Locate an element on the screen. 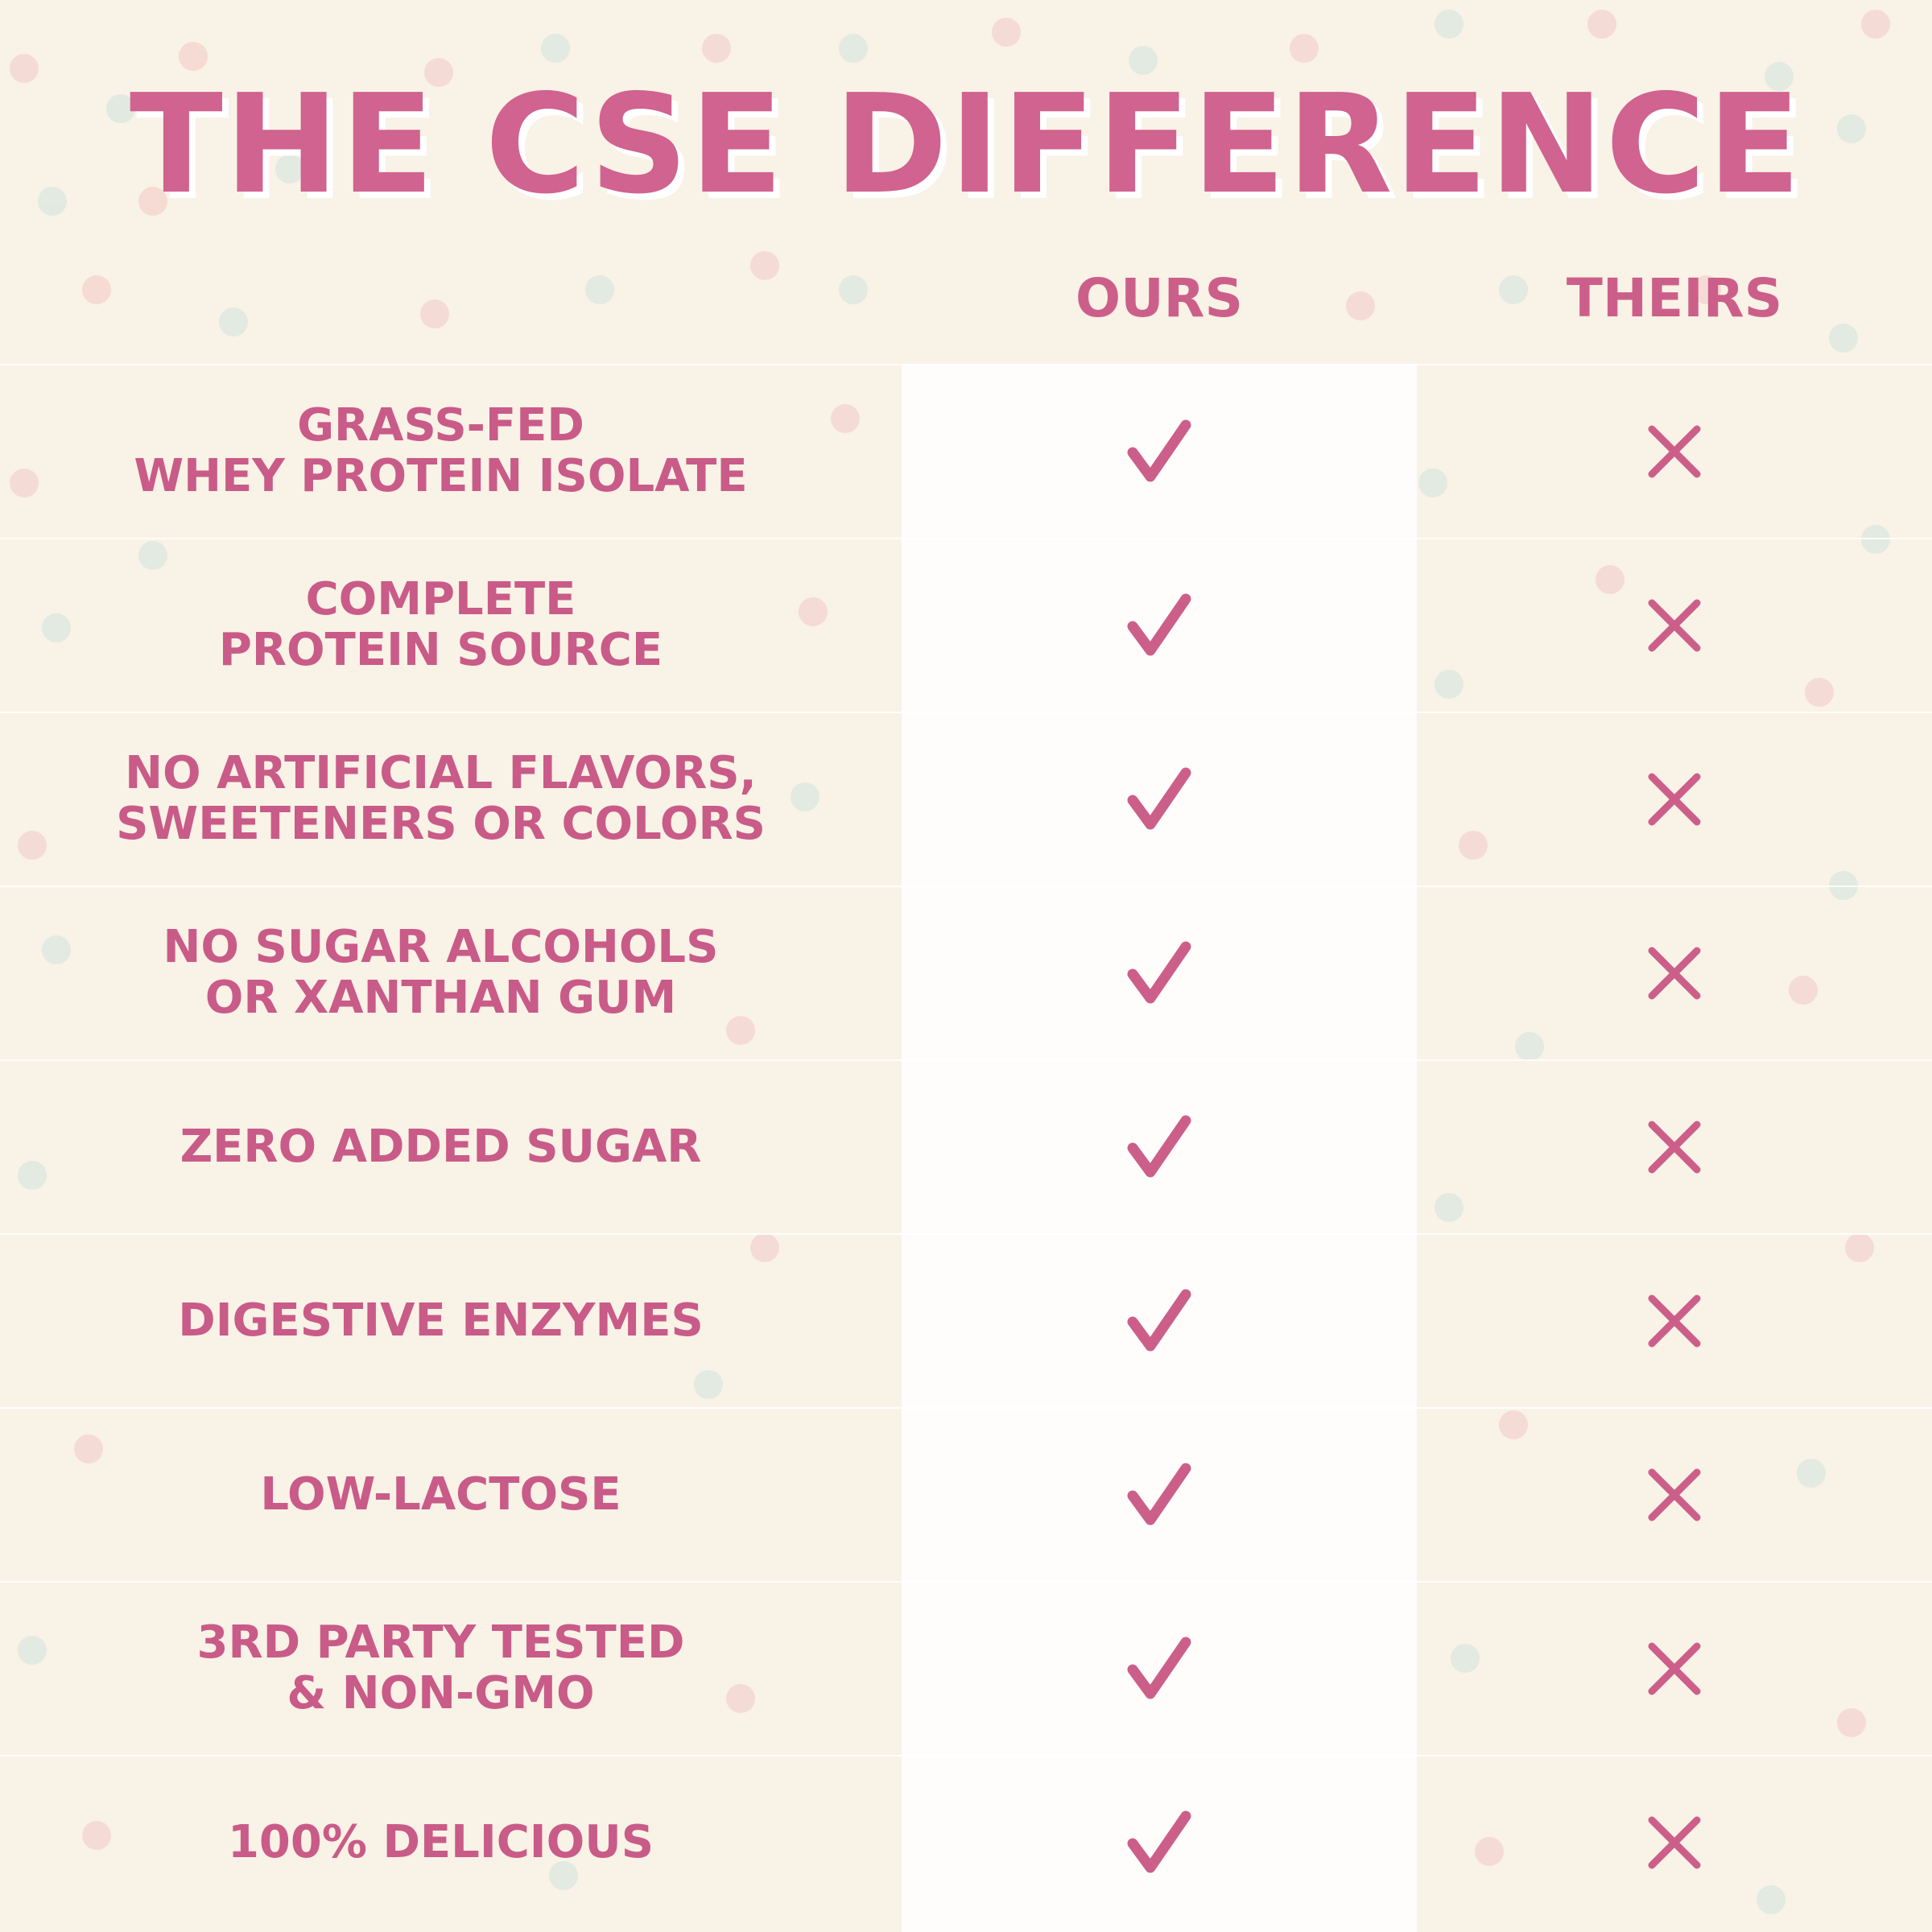 Image resolution: width=1932 pixels, height=1932 pixels. feature-label: COMPLETE PROTEIN SOURCE is located at coordinates (441, 624).